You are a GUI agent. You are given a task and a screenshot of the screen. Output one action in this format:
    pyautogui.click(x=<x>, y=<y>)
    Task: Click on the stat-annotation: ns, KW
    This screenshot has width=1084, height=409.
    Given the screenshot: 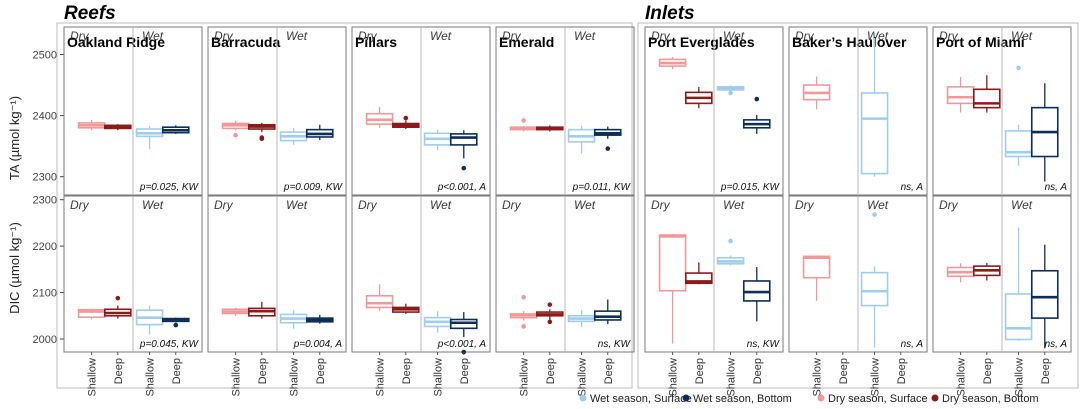 What is the action you would take?
    pyautogui.click(x=764, y=344)
    